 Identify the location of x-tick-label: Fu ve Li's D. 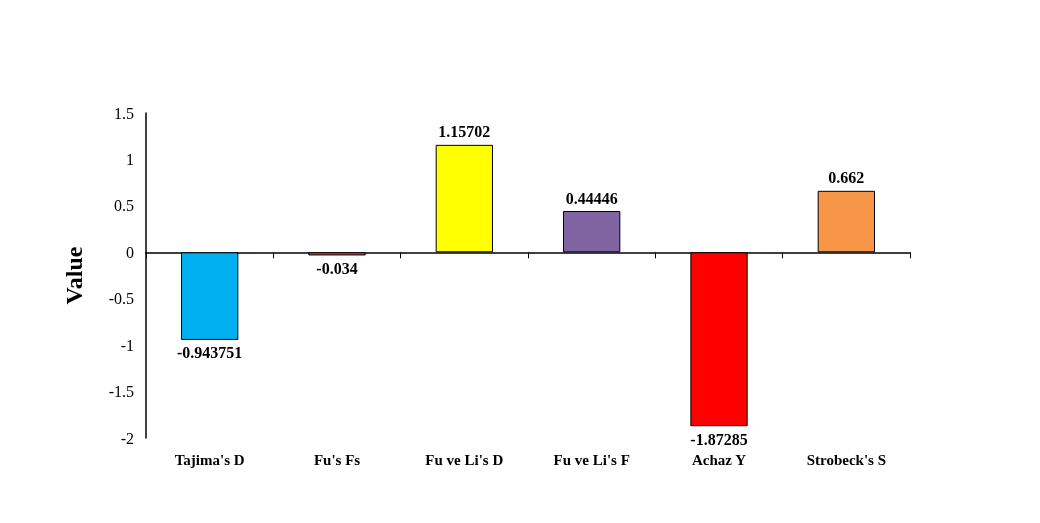
(464, 459).